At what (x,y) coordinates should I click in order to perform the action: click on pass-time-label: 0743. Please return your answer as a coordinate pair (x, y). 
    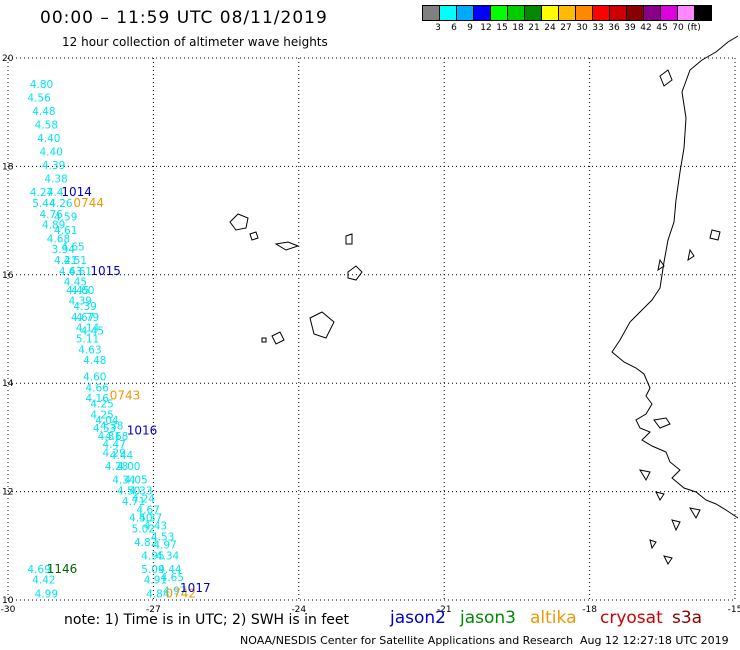
    Looking at the image, I should click on (125, 395).